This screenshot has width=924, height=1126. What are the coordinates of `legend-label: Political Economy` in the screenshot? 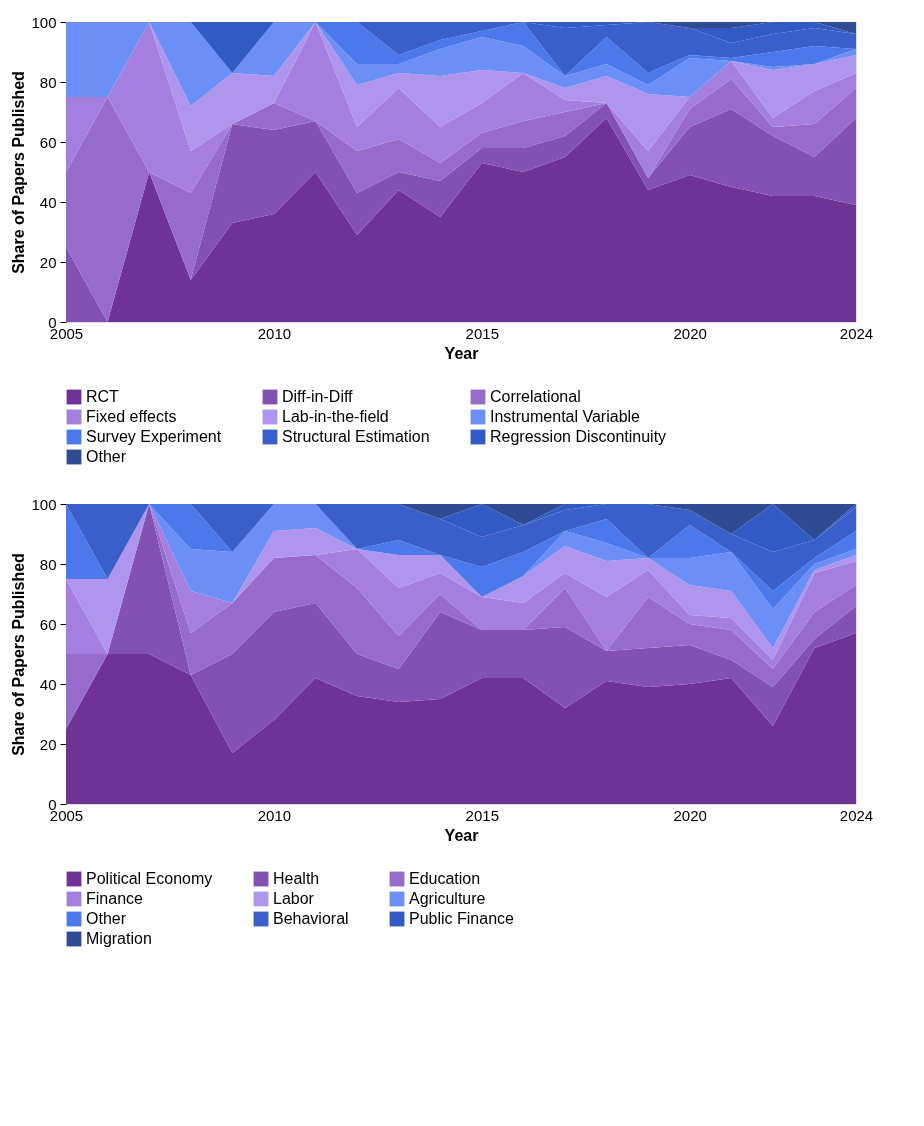 It's located at (149, 878).